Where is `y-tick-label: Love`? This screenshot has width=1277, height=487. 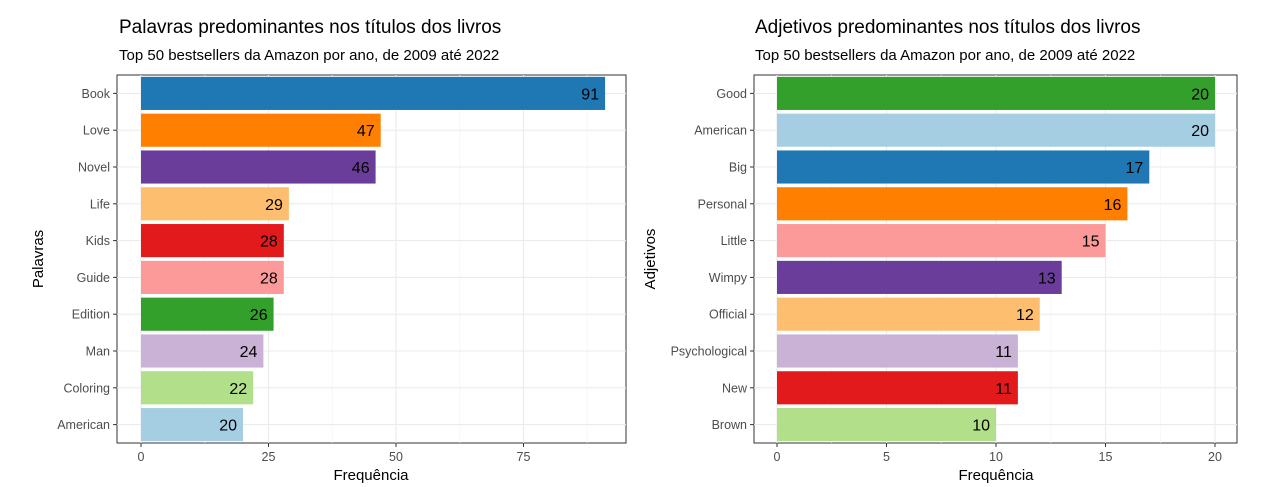
y-tick-label: Love is located at coordinates (96, 131).